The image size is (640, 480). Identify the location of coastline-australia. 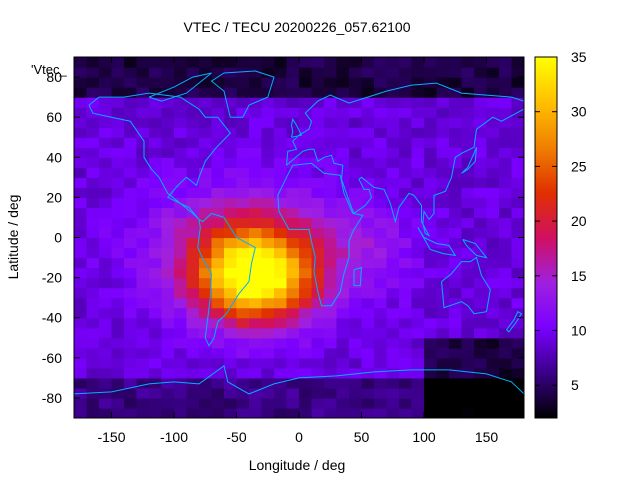
(466, 285).